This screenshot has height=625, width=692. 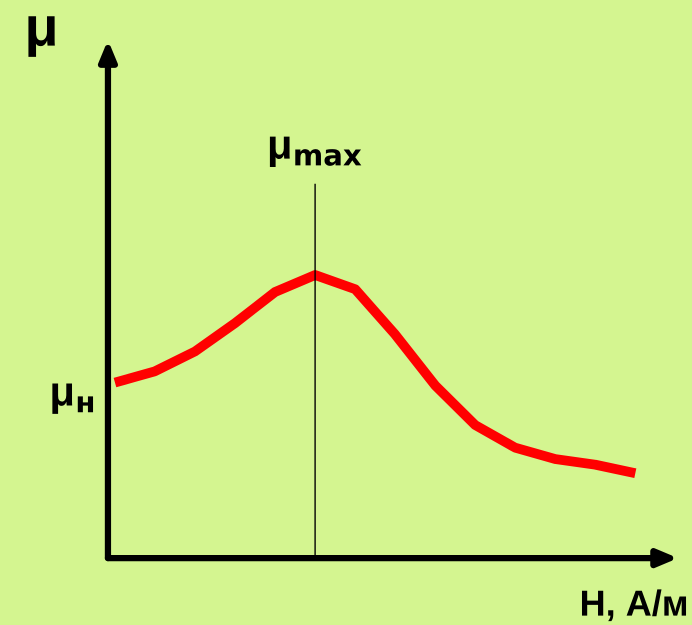 I want to click on x-axis-title: H, А/м, so click(x=634, y=605).